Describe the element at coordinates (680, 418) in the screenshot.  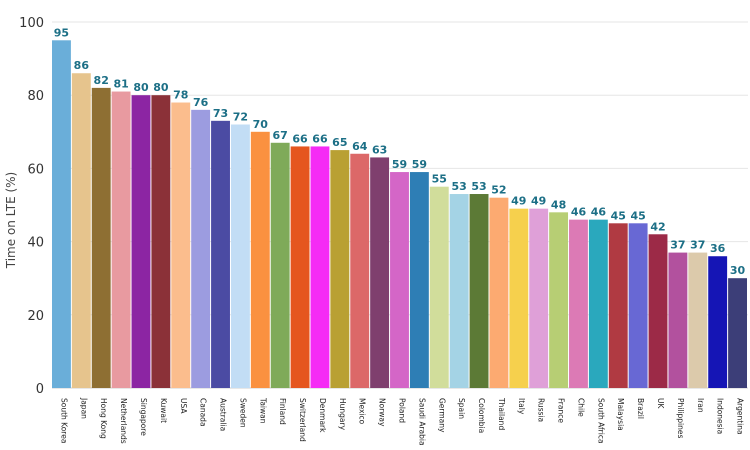
I see `category-label: Philippines` at that location.